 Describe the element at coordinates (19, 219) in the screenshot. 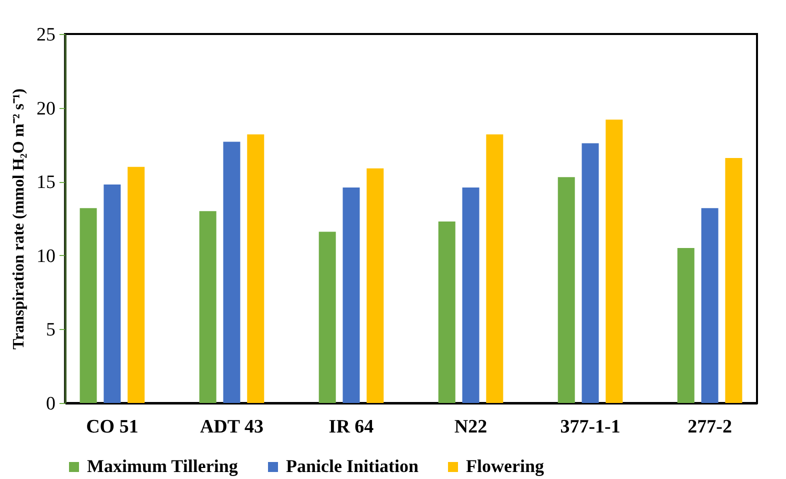

I see `y-axis-title: Transpiration rate (mmol H₂O m⁻² s⁻¹)` at that location.